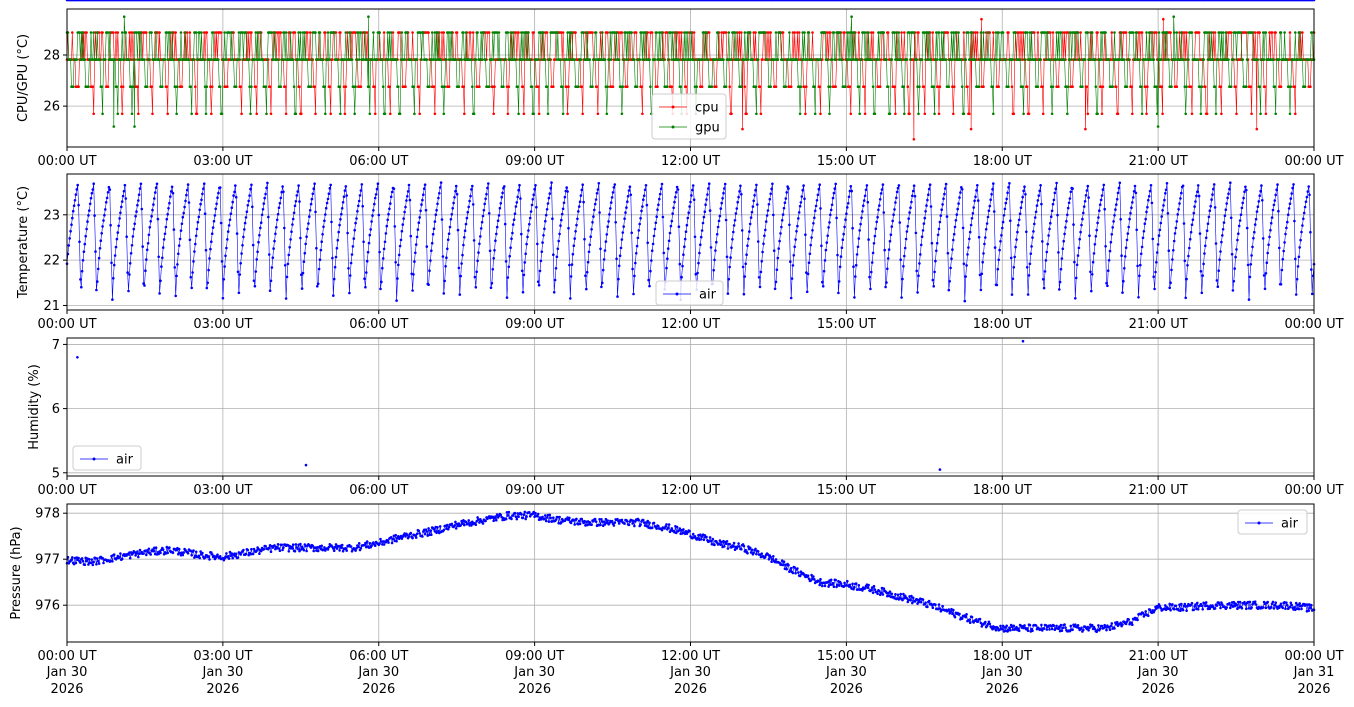 The image size is (1354, 707). What do you see at coordinates (51, 306) in the screenshot?
I see `y-tick-label: 21` at bounding box center [51, 306].